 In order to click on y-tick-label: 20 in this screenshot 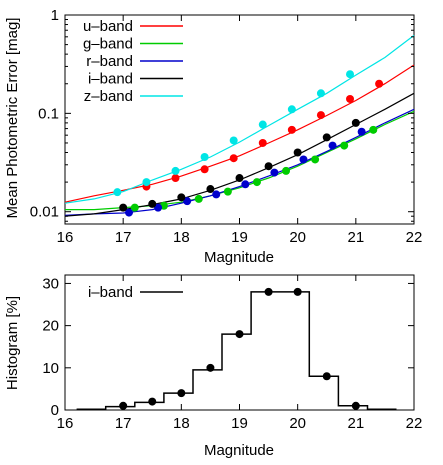, I will do `click(50, 326)`.